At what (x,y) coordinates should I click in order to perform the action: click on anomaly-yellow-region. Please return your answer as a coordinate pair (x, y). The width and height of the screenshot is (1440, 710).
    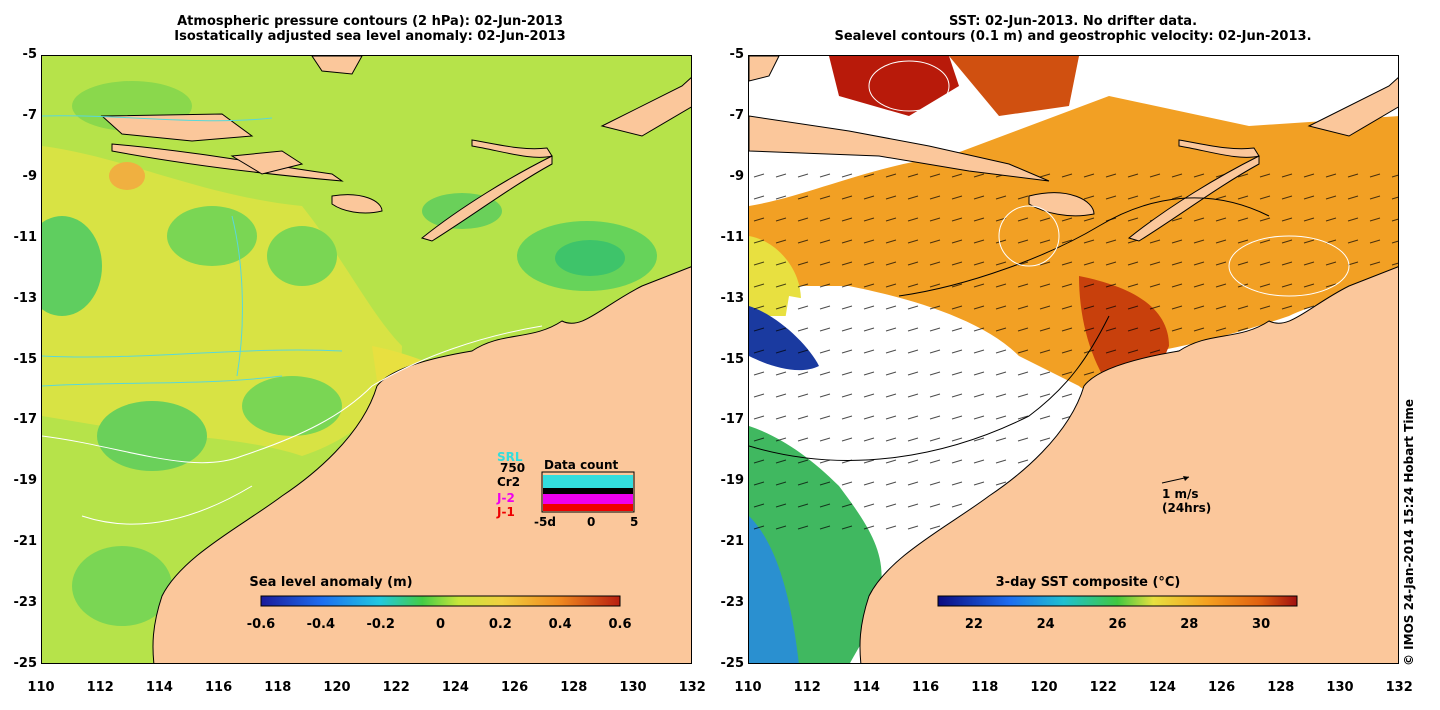
    Looking at the image, I should click on (222, 301).